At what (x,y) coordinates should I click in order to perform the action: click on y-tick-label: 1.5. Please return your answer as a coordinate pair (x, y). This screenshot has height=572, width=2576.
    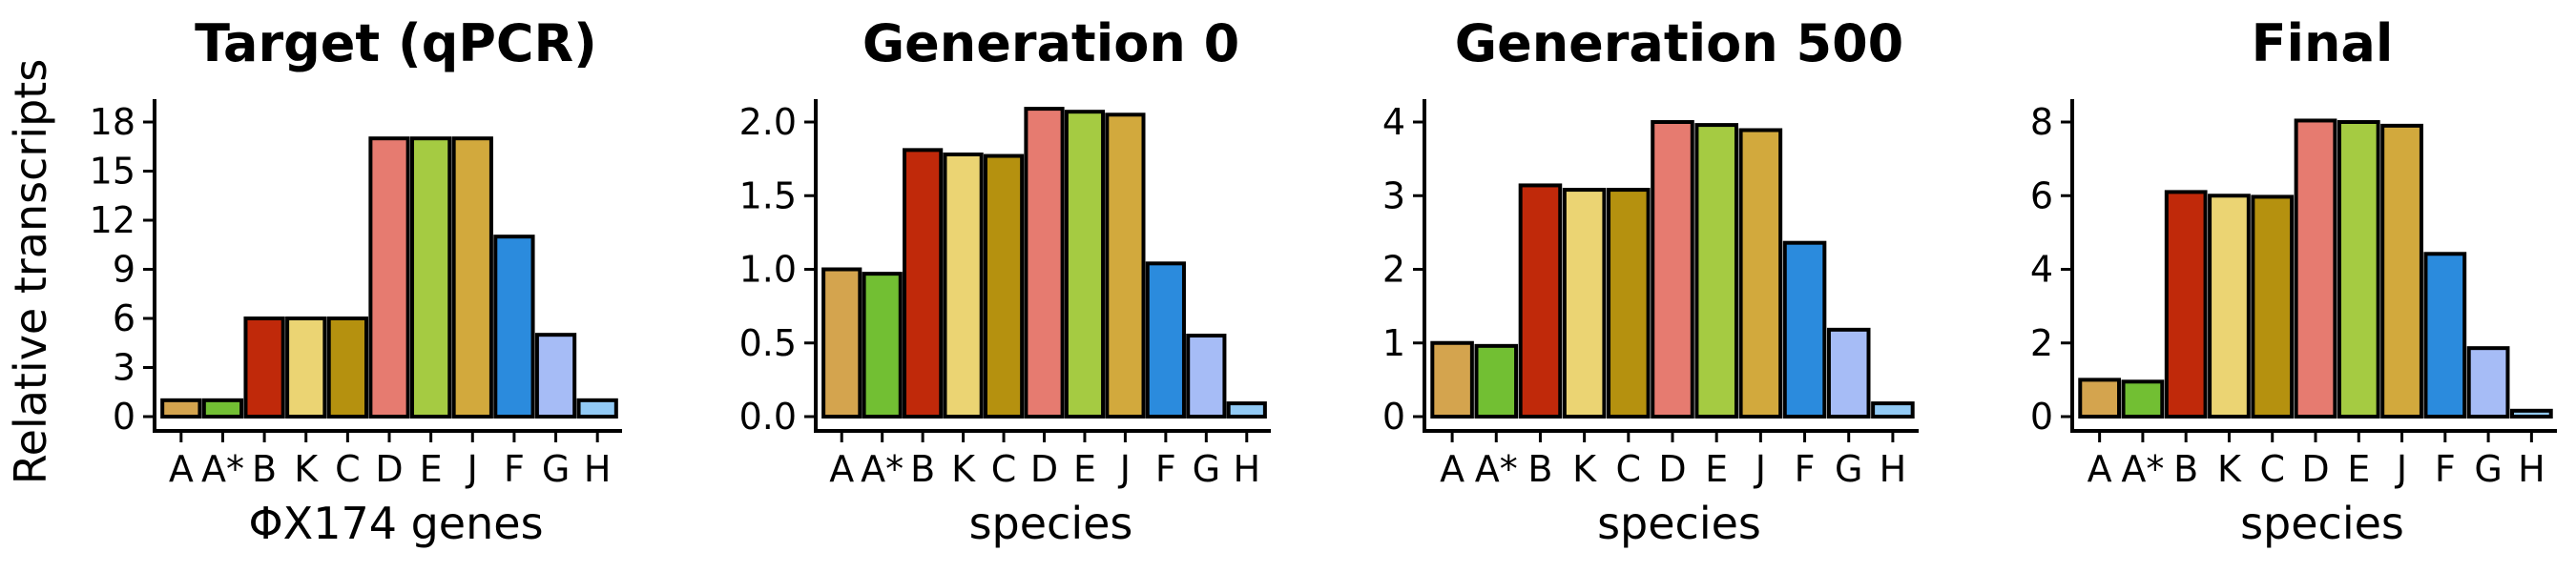
    Looking at the image, I should click on (768, 195).